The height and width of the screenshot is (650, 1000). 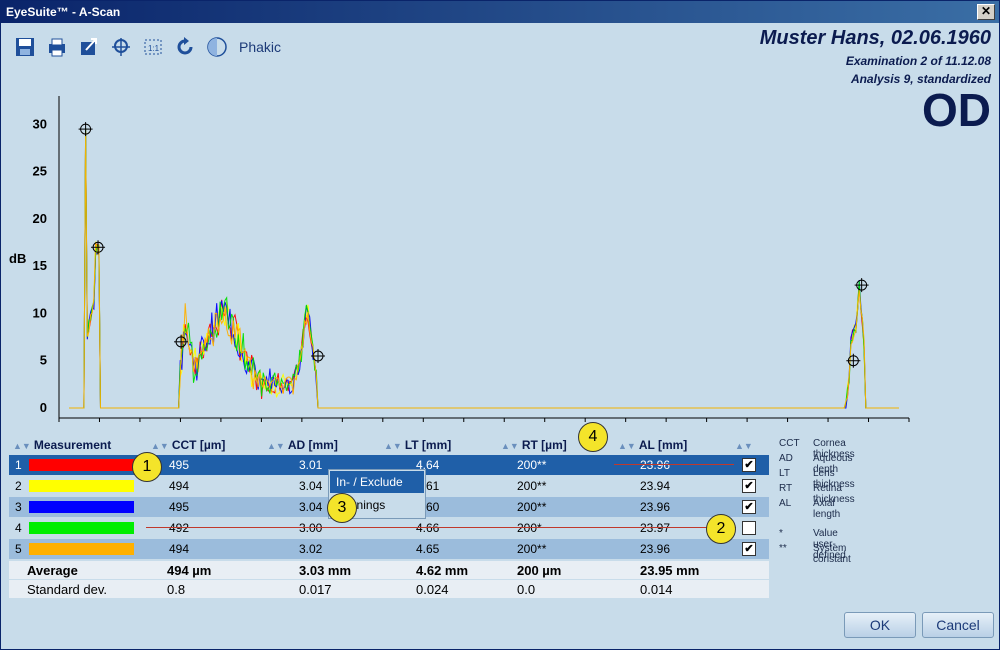 I want to click on context-include-exclude: In- / Exclude, so click(x=377, y=482).